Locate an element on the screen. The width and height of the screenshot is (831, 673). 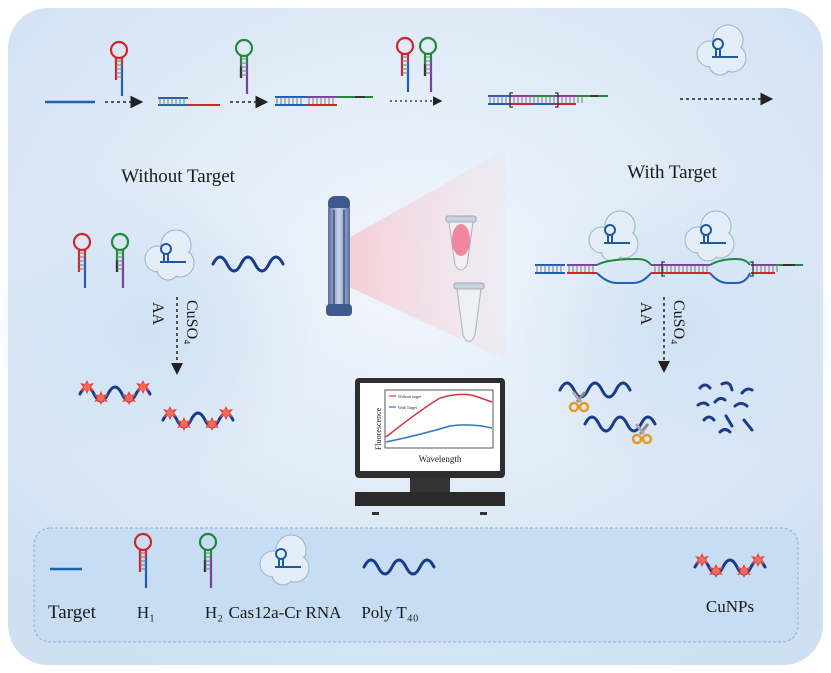
cleaved-fragments is located at coordinates (725, 407).